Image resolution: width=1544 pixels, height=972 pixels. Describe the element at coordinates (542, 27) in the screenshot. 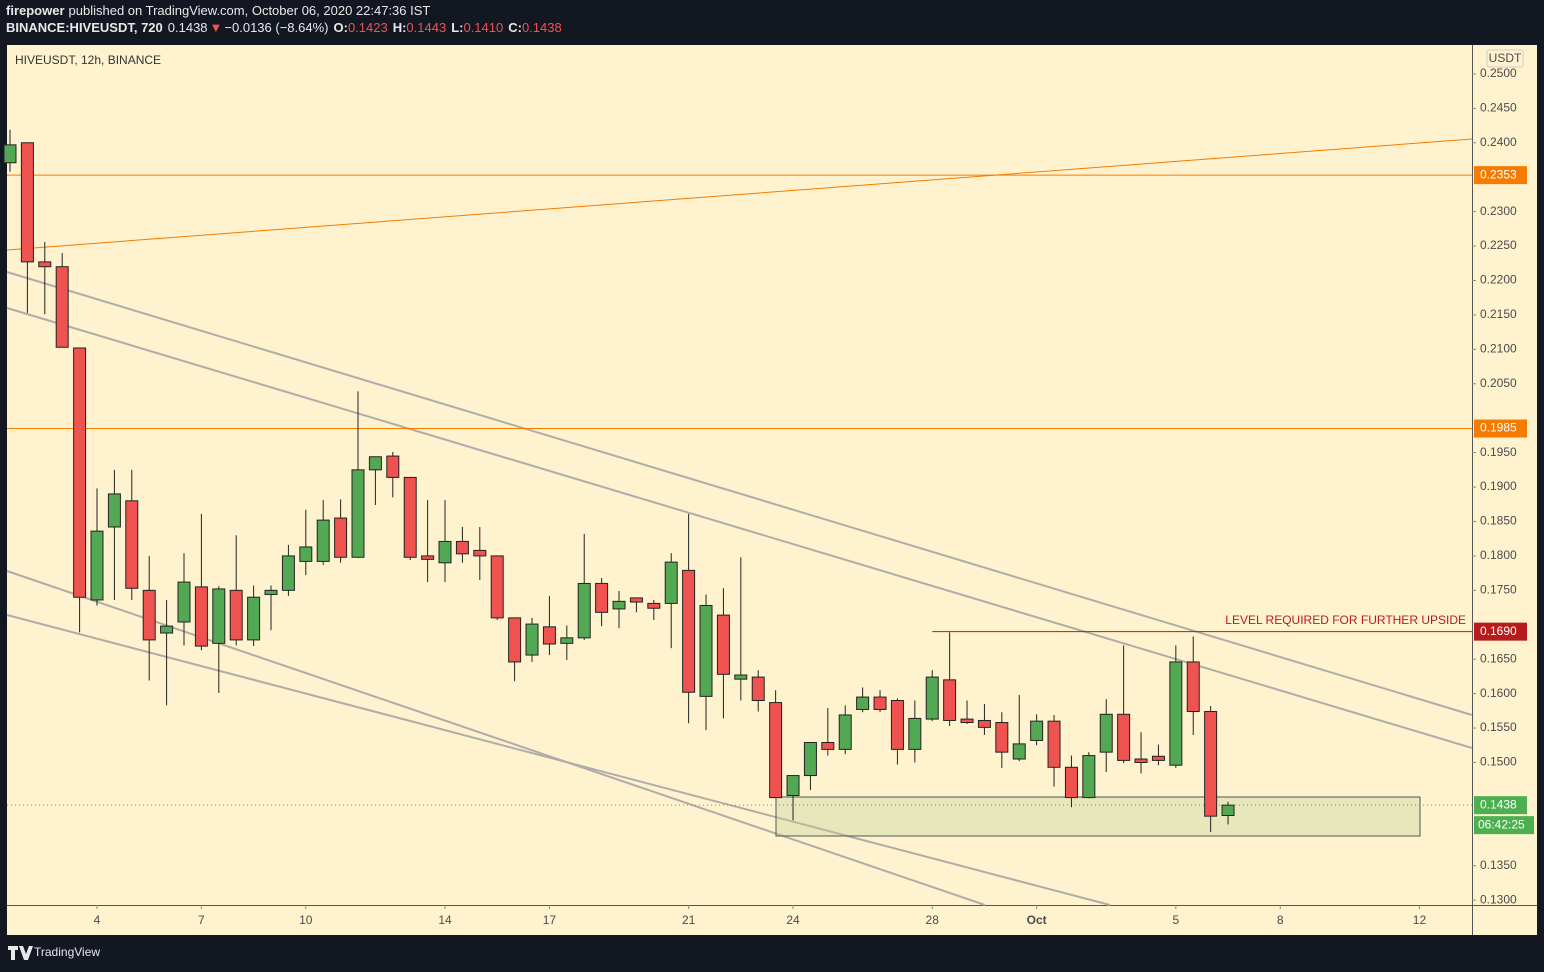

I see `c-value: 0.1438` at that location.